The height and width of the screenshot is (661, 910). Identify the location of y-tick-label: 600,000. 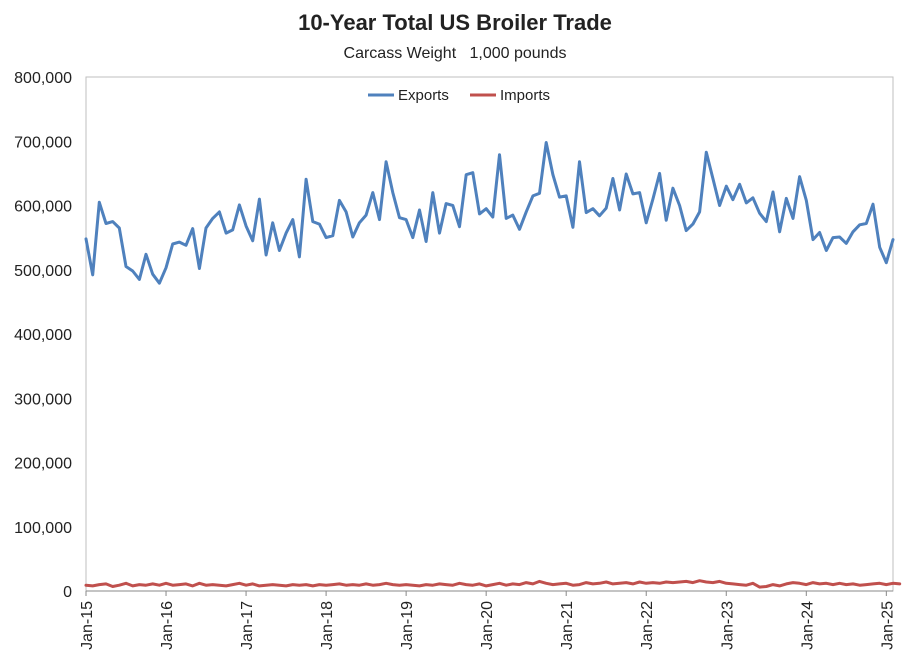
(43, 207).